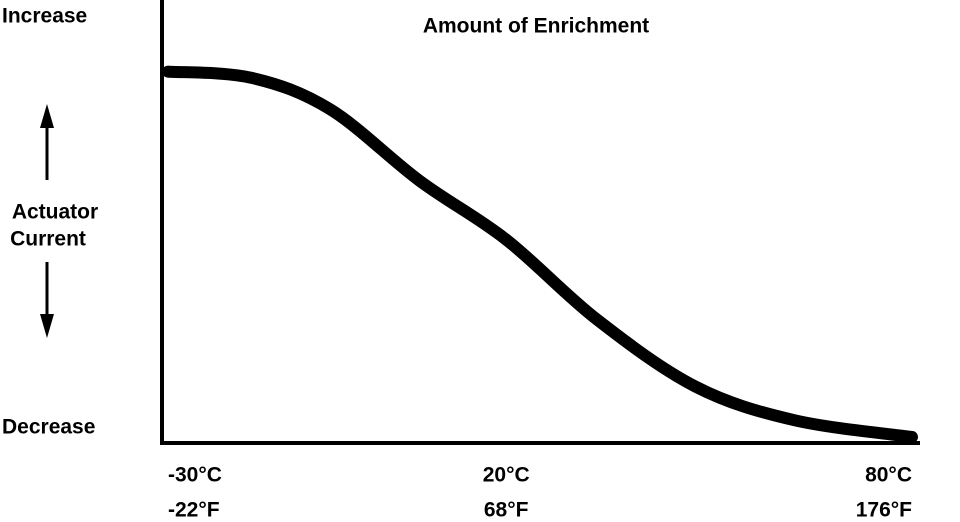 This screenshot has width=960, height=522. Describe the element at coordinates (506, 510) in the screenshot. I see `x2-tick-label: 68°F` at that location.